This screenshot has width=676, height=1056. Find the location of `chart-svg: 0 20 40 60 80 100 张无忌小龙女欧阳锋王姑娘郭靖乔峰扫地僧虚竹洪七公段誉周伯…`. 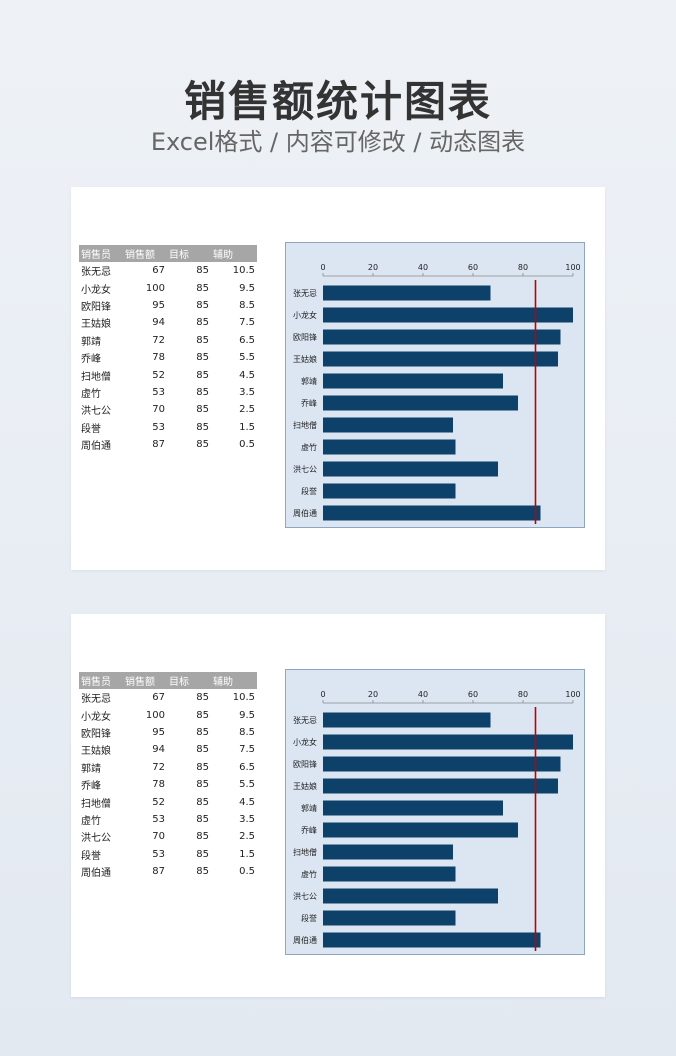

chart-svg: 0 20 40 60 80 100 张无忌小龙女欧阳锋王姑娘郭靖乔峰扫地僧虚竹洪七公段誉周伯… is located at coordinates (435, 385).